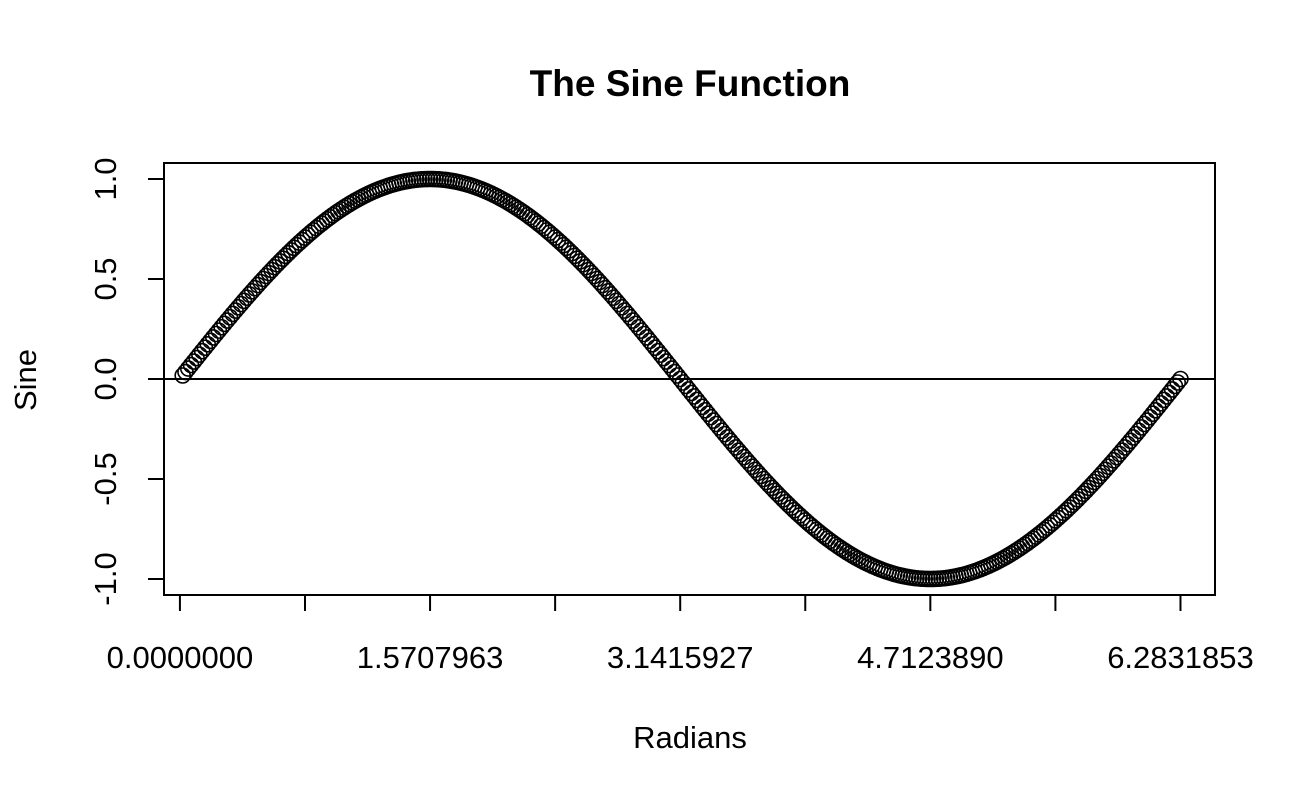 Image resolution: width=1300 pixels, height=800 pixels. What do you see at coordinates (126, 381) in the screenshot?
I see `y-axis: -1.0 -0.5 0.0 0.5 1.0` at bounding box center [126, 381].